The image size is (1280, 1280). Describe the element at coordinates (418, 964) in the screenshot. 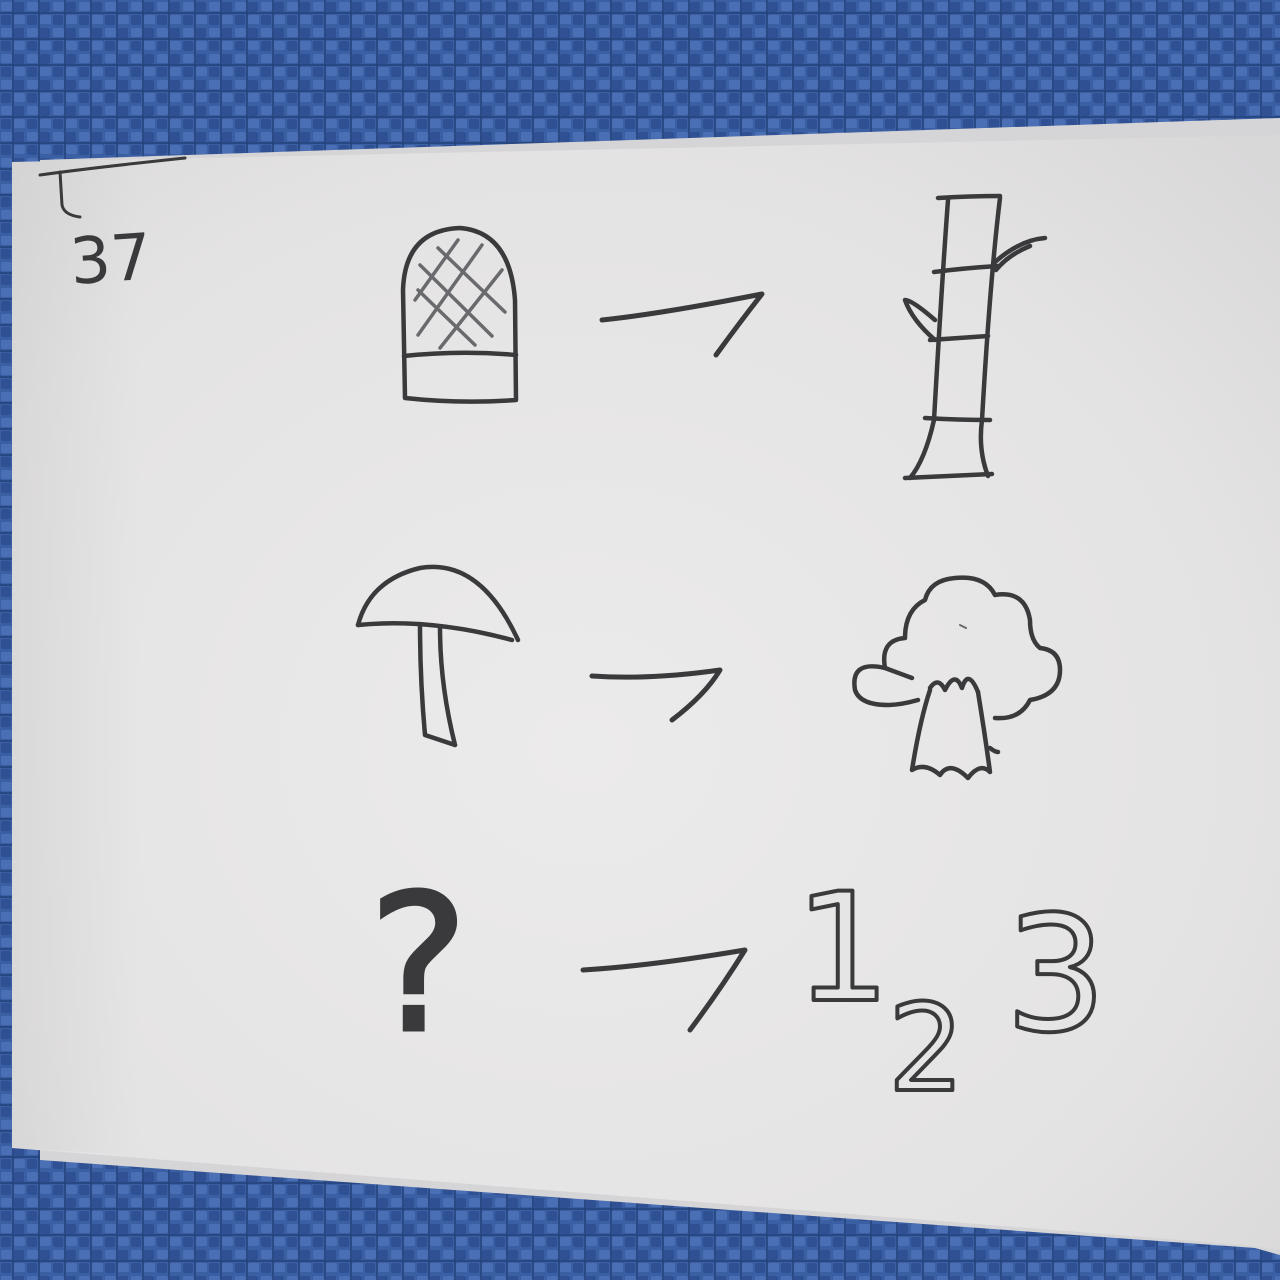

I see `question-mark: ?` at that location.